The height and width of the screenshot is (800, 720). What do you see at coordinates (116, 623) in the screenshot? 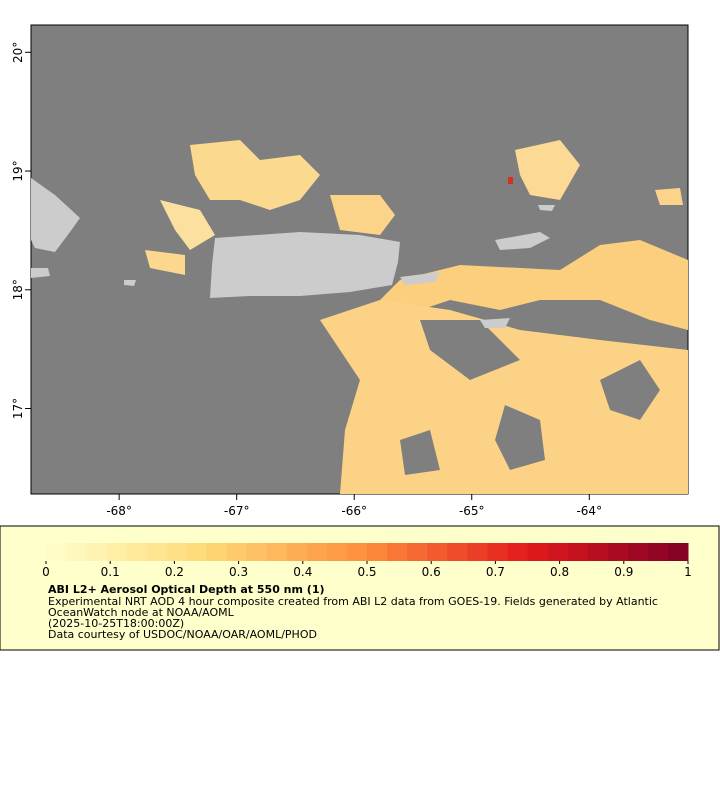
I see `caption-line: (2025-10-25T18:00:00Z)` at bounding box center [116, 623].